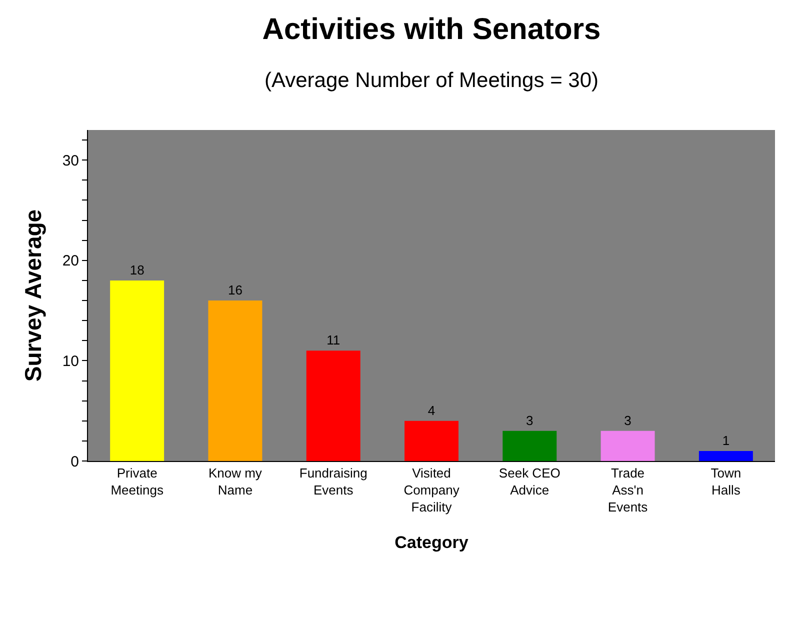 The image size is (790, 630). I want to click on data-label: 16, so click(235, 290).